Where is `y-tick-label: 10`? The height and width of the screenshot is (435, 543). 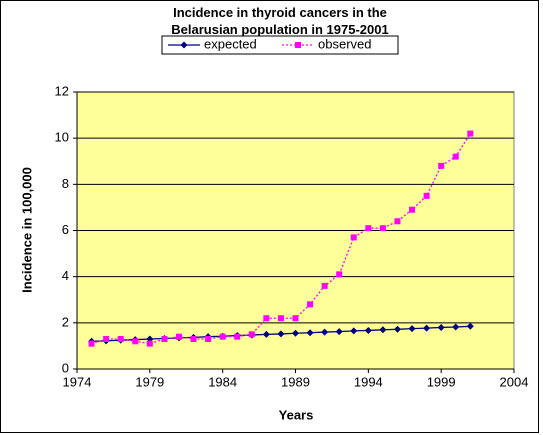
y-tick-label: 10 is located at coordinates (62, 137).